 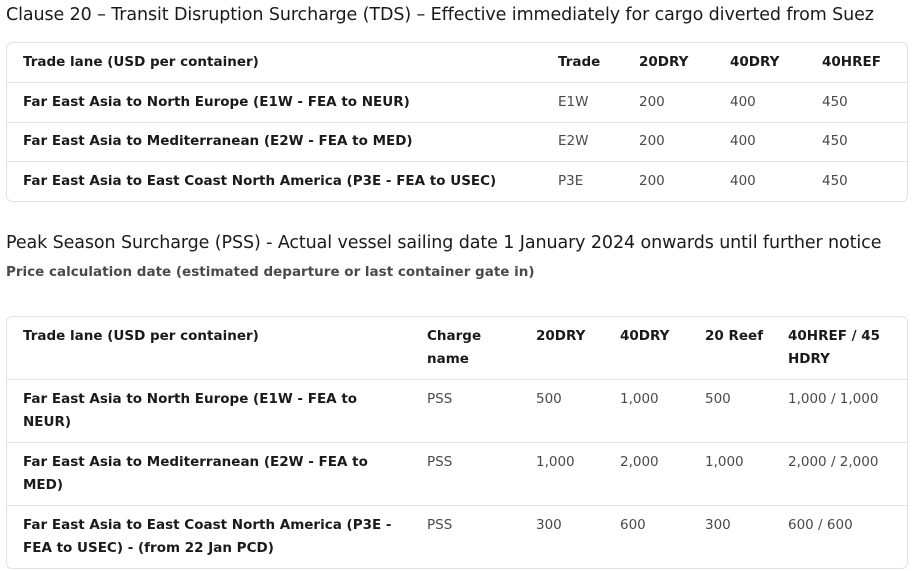 What do you see at coordinates (579, 62) in the screenshot?
I see `column-header-trade: Trade` at bounding box center [579, 62].